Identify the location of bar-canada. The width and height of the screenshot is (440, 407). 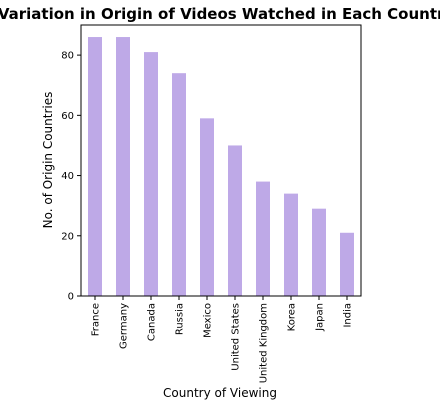
(151, 174).